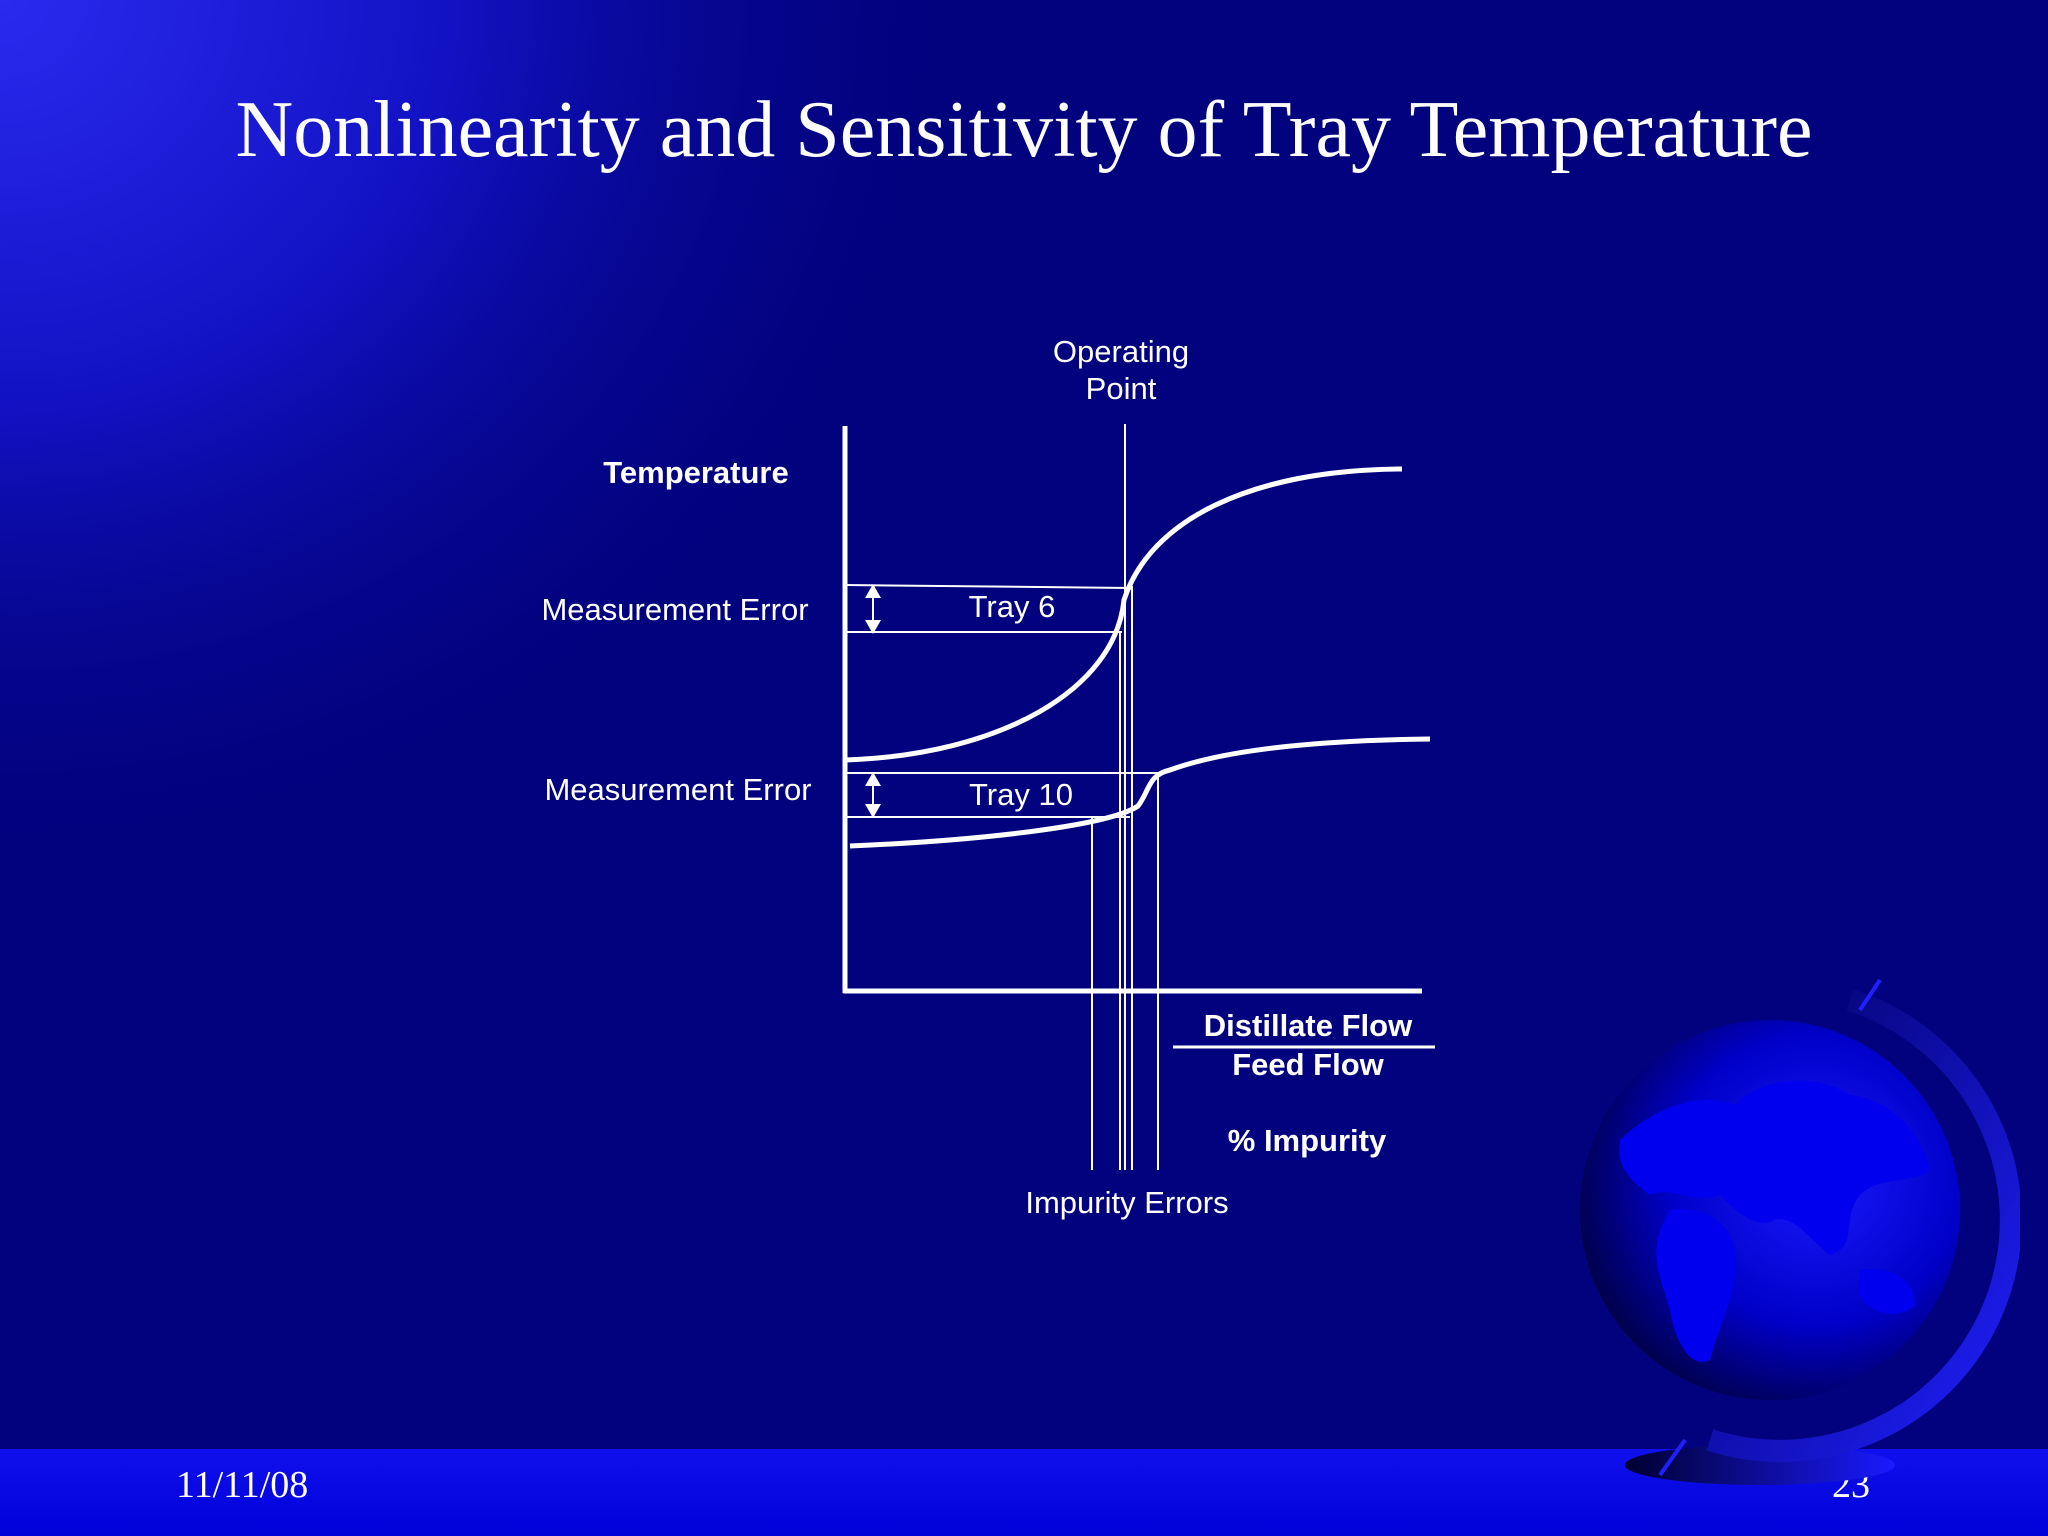  What do you see at coordinates (1121, 351) in the screenshot?
I see `operating-point-label: Operating` at bounding box center [1121, 351].